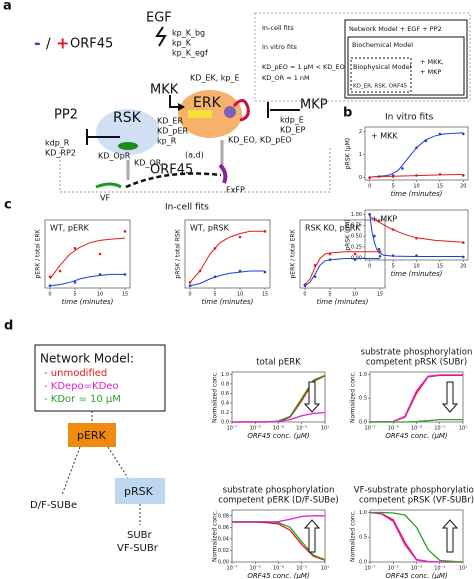  What do you see at coordinates (138, 548) in the screenshot?
I see `node-vfsubr: VF-SUBr` at bounding box center [138, 548].